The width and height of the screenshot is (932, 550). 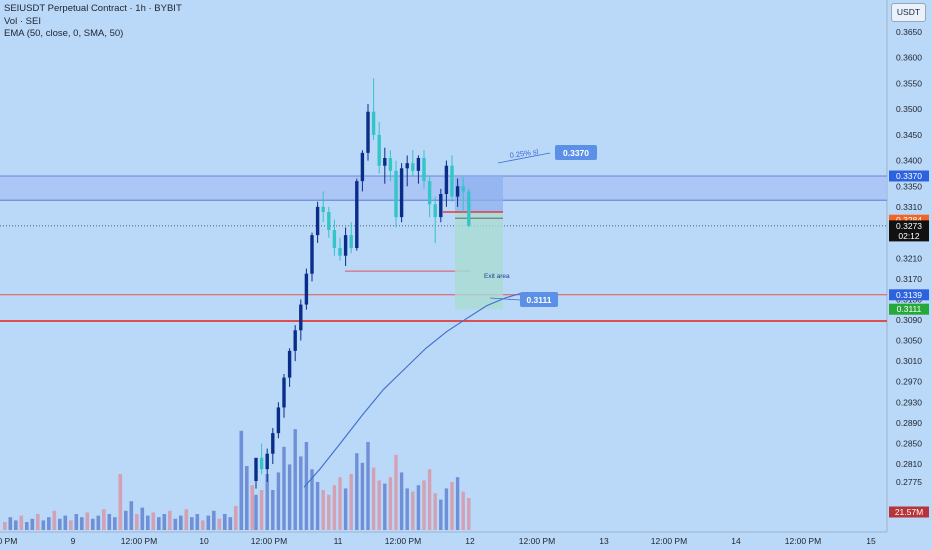 I want to click on price-label-text: 0.3273, so click(x=909, y=226).